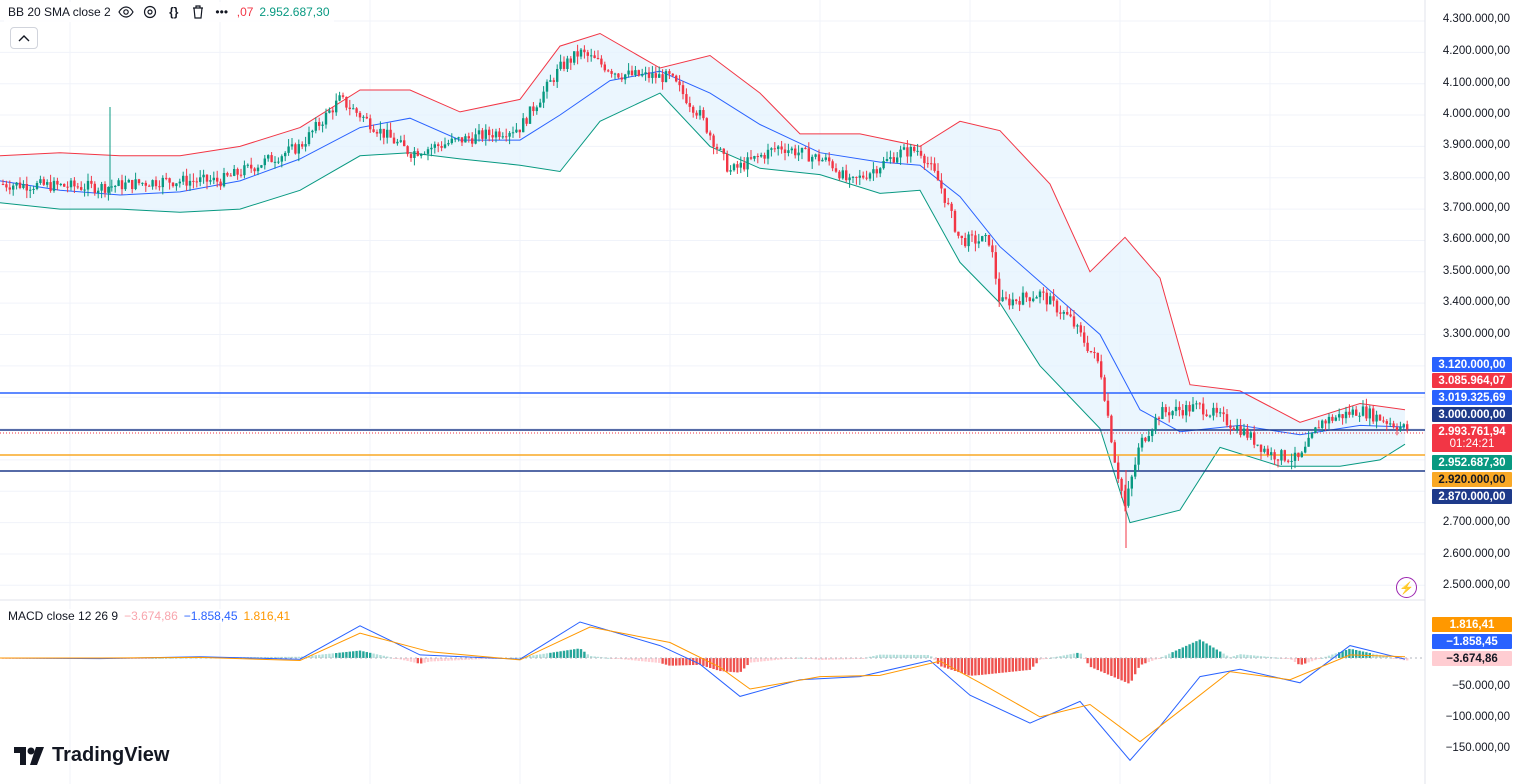 The width and height of the screenshot is (1518, 784). I want to click on price-tag-level-orange: 2.920.000,00, so click(1472, 479).